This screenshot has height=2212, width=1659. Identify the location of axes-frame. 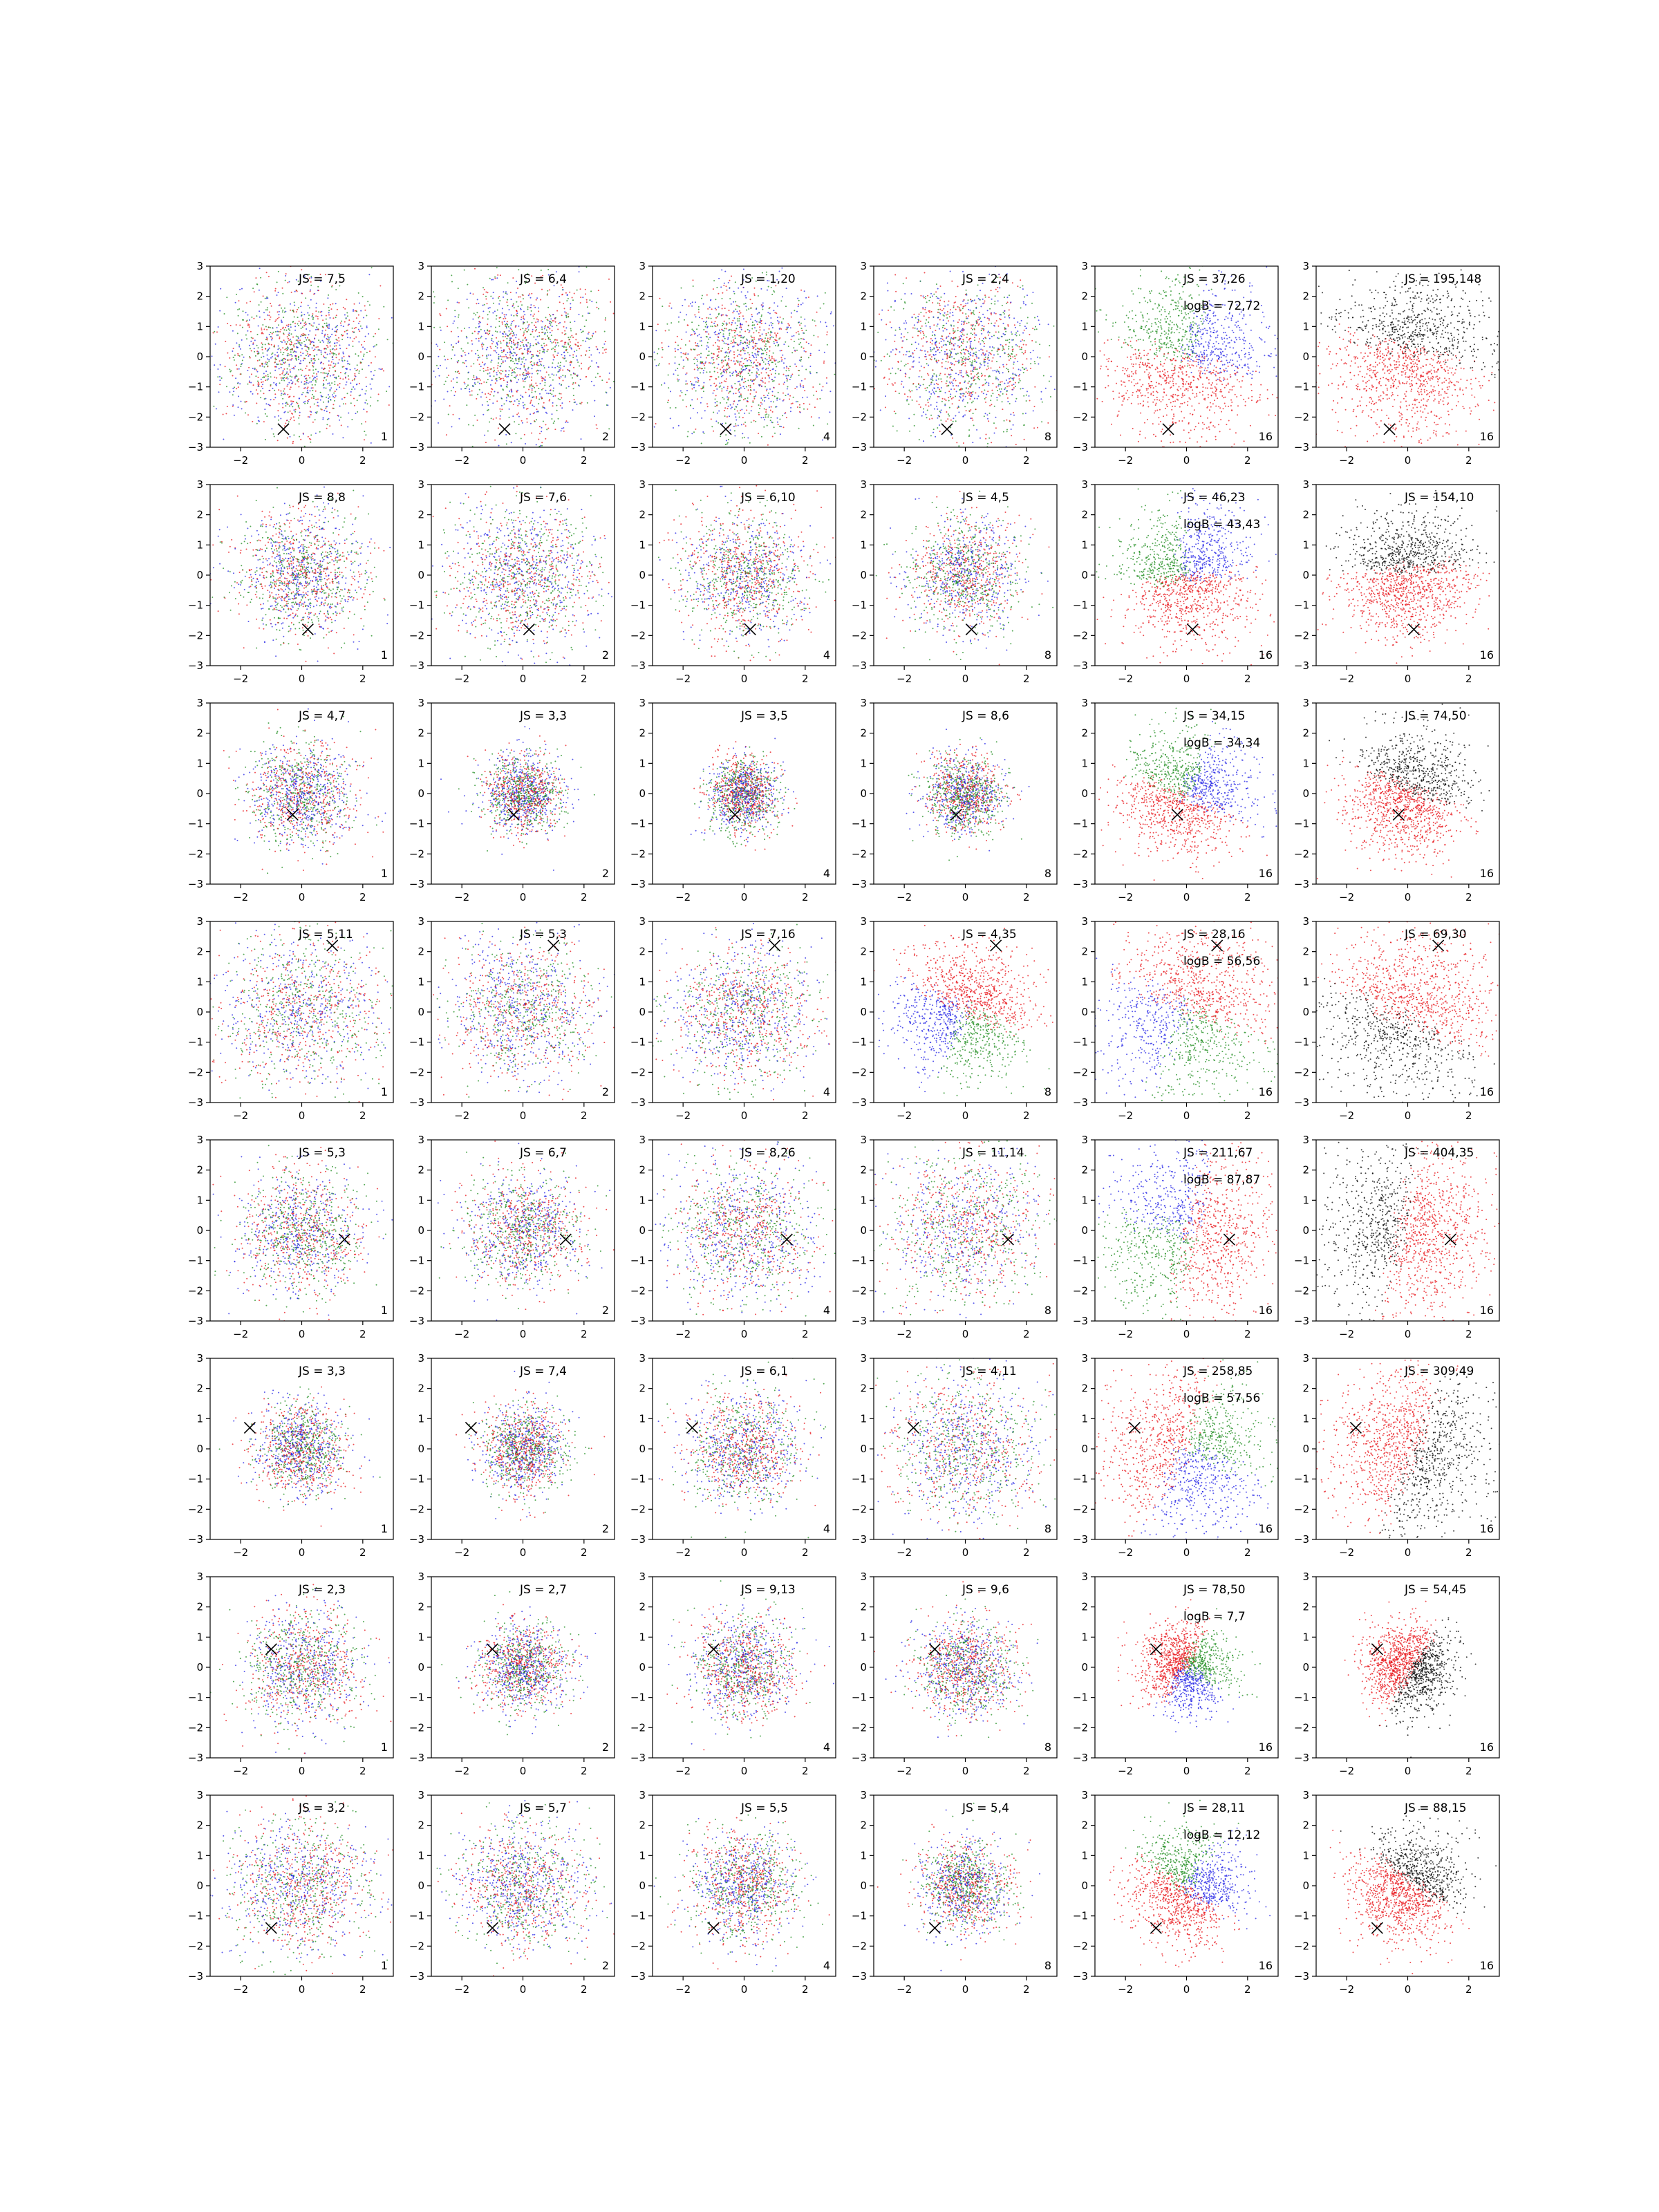
(523, 357).